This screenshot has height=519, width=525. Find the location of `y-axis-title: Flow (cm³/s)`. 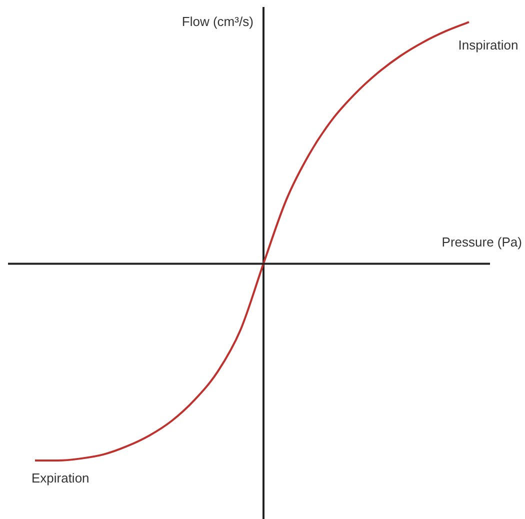

y-axis-title: Flow (cm³/s) is located at coordinates (218, 21).